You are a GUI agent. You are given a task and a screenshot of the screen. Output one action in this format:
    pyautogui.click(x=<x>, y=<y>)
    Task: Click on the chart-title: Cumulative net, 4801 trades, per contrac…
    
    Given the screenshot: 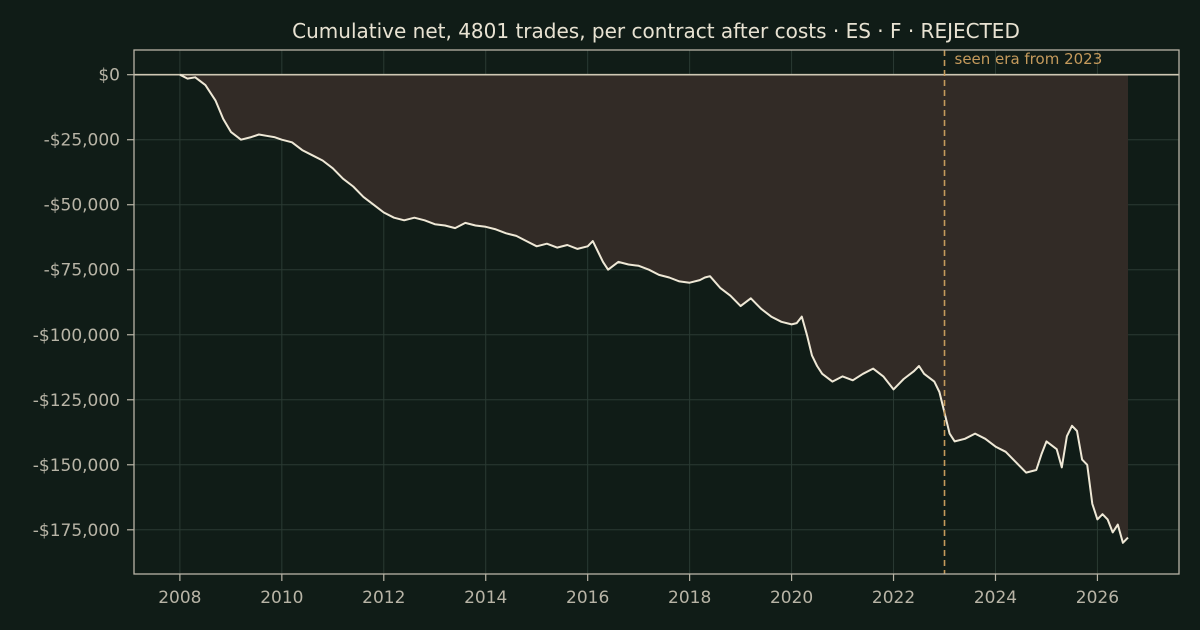 What is the action you would take?
    pyautogui.click(x=656, y=31)
    